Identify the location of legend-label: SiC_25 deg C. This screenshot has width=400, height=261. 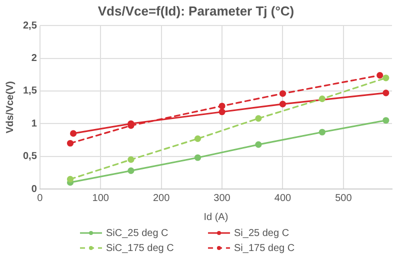
(137, 233).